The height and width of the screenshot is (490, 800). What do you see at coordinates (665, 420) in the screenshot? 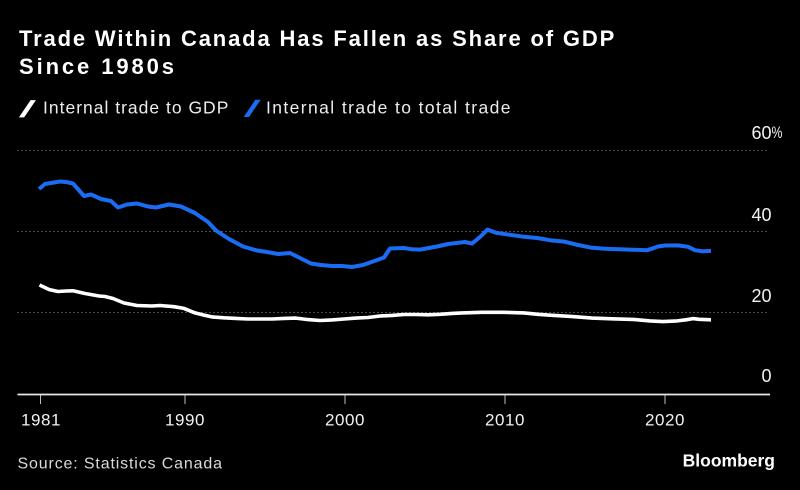
I see `svg-text: 2020` at bounding box center [665, 420].